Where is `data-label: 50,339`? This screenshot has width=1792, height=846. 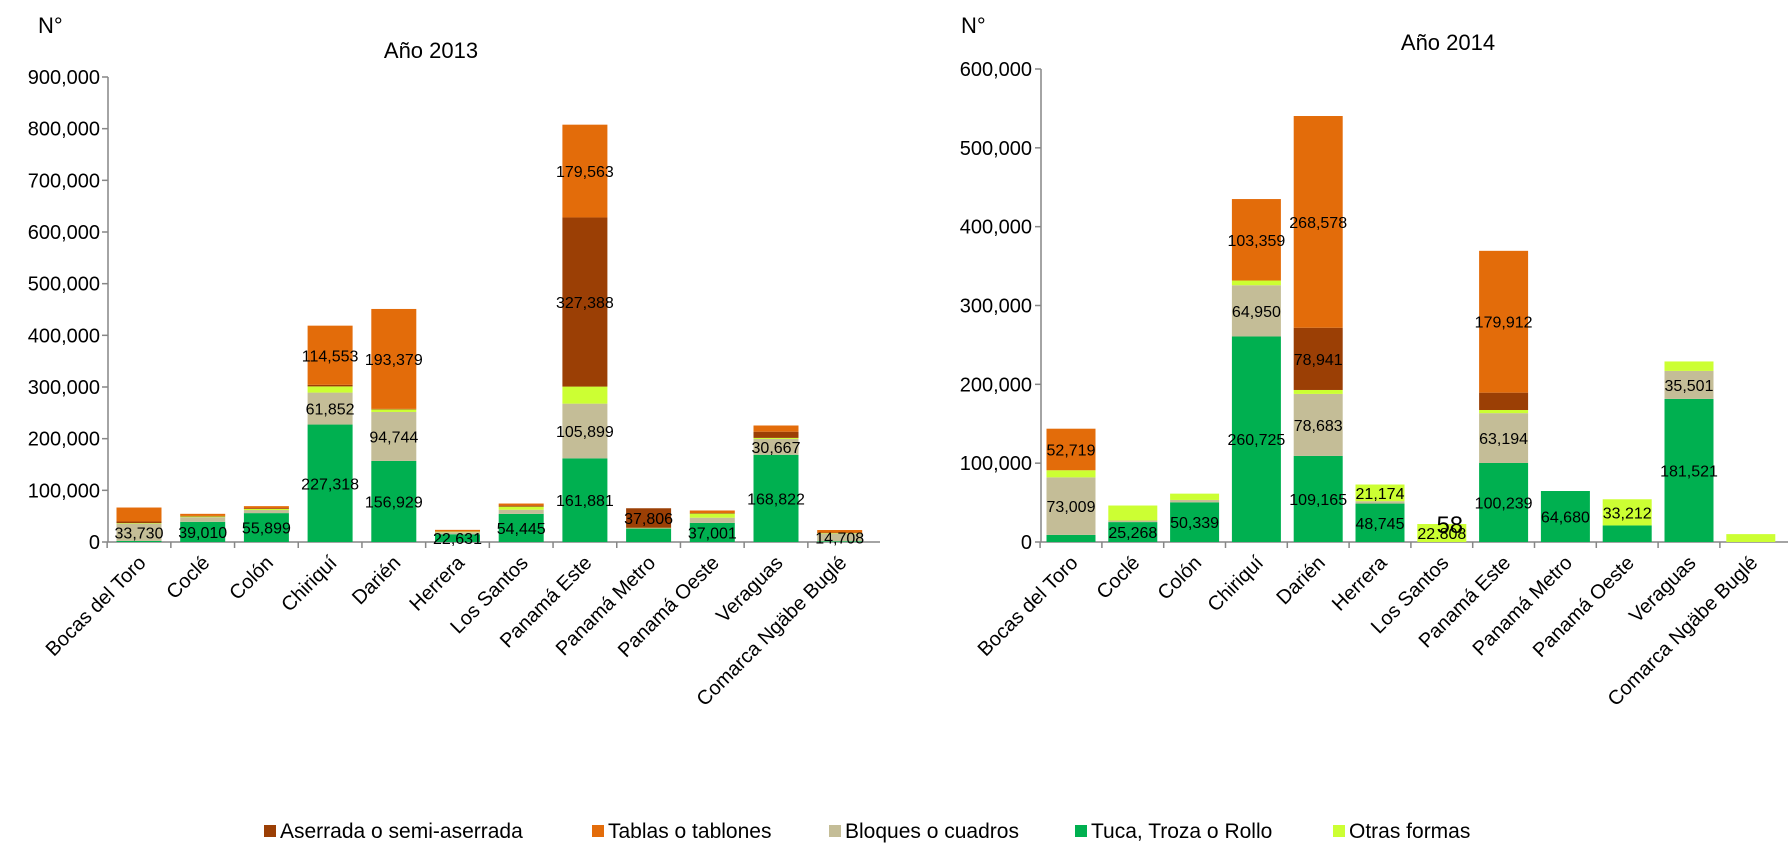
data-label: 50,339 is located at coordinates (1194, 523).